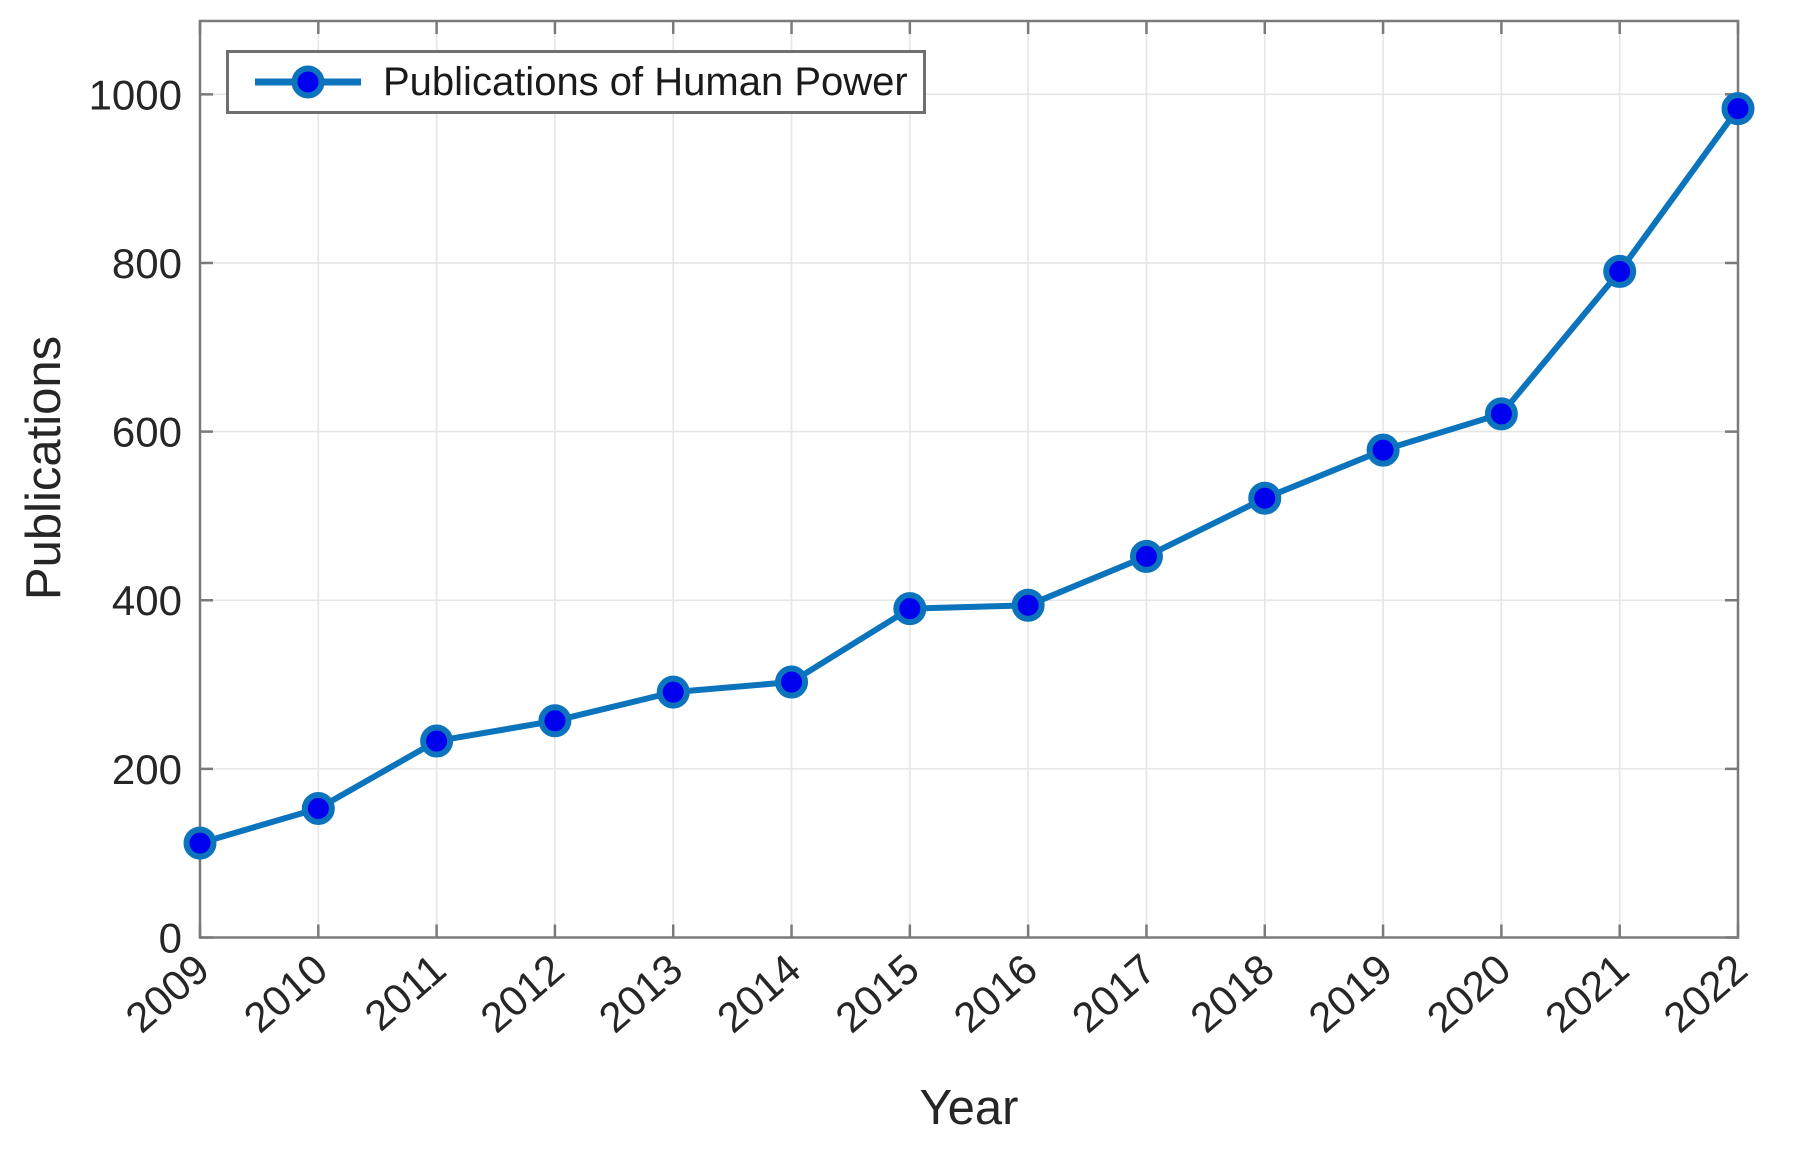  I want to click on y-tick-label: 600, so click(147, 432).